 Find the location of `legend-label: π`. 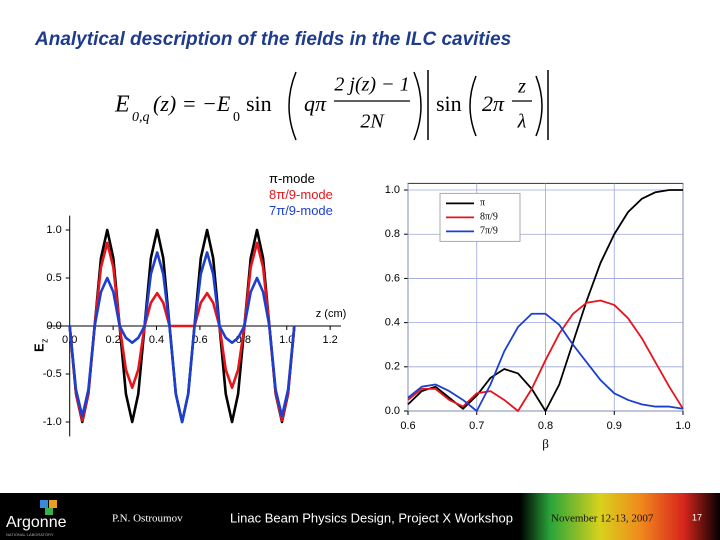

legend-label: π is located at coordinates (482, 203).